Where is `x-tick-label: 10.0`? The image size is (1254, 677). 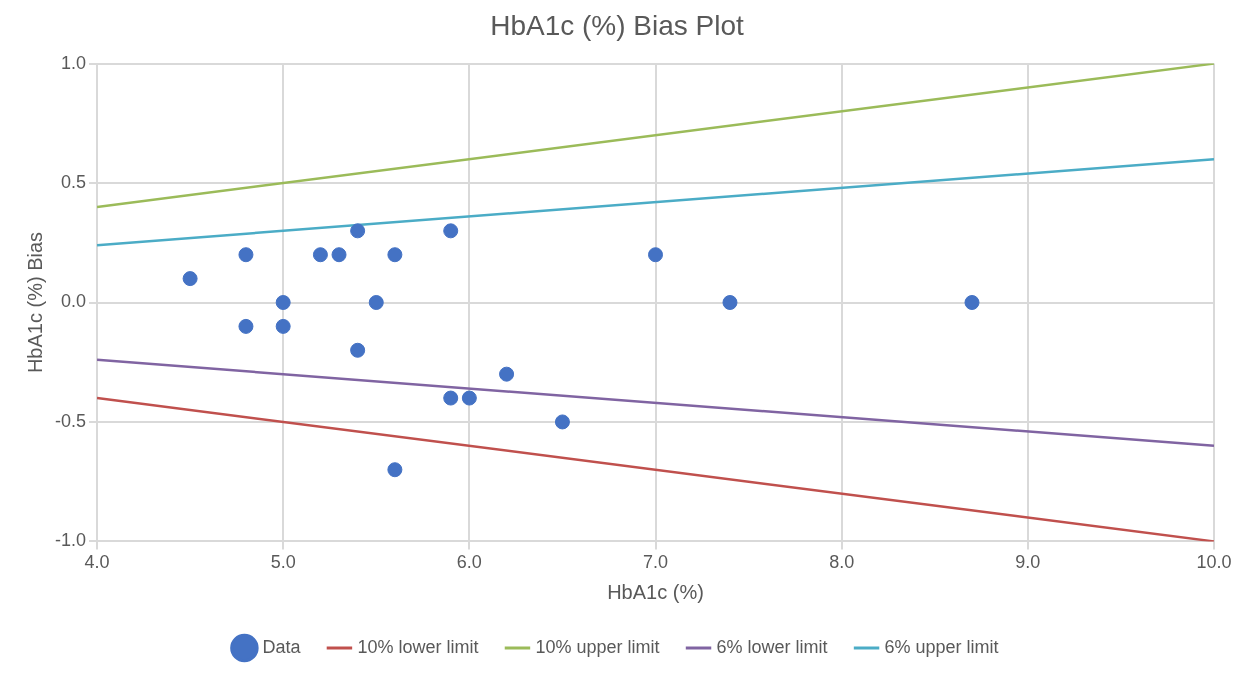 x-tick-label: 10.0 is located at coordinates (1214, 562).